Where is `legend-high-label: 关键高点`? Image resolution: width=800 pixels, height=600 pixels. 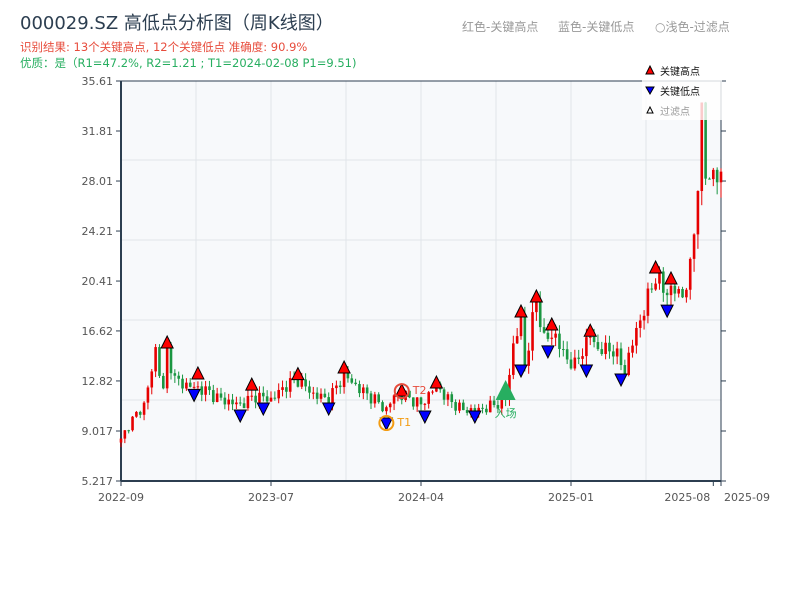 legend-high-label: 关键高点 is located at coordinates (680, 71).